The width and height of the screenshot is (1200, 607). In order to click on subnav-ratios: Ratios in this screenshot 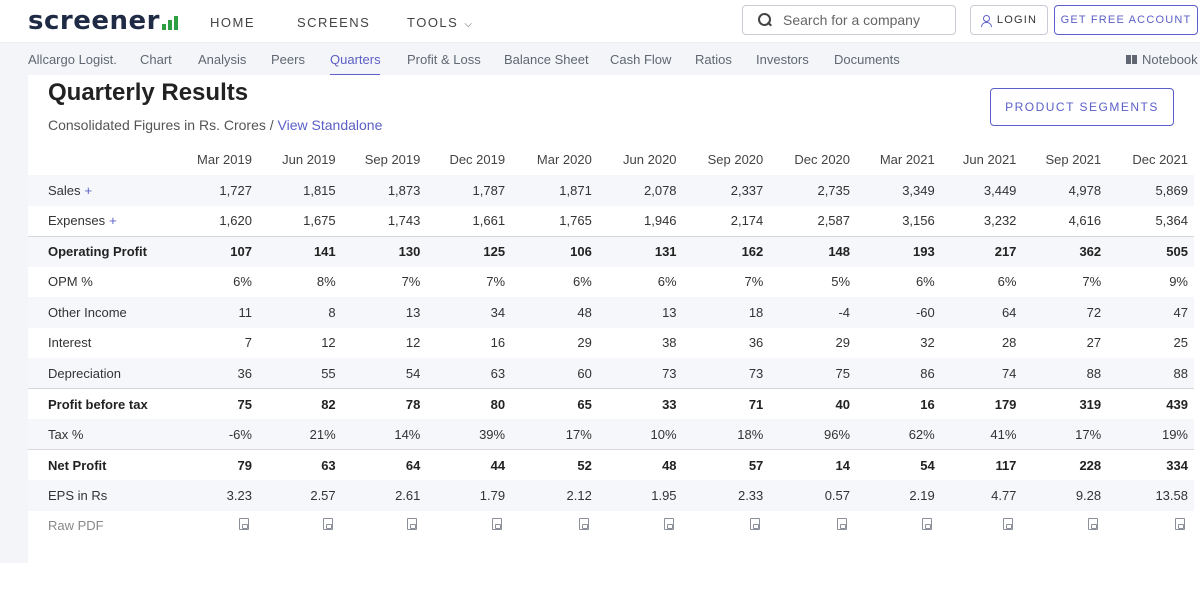, I will do `click(713, 59)`.